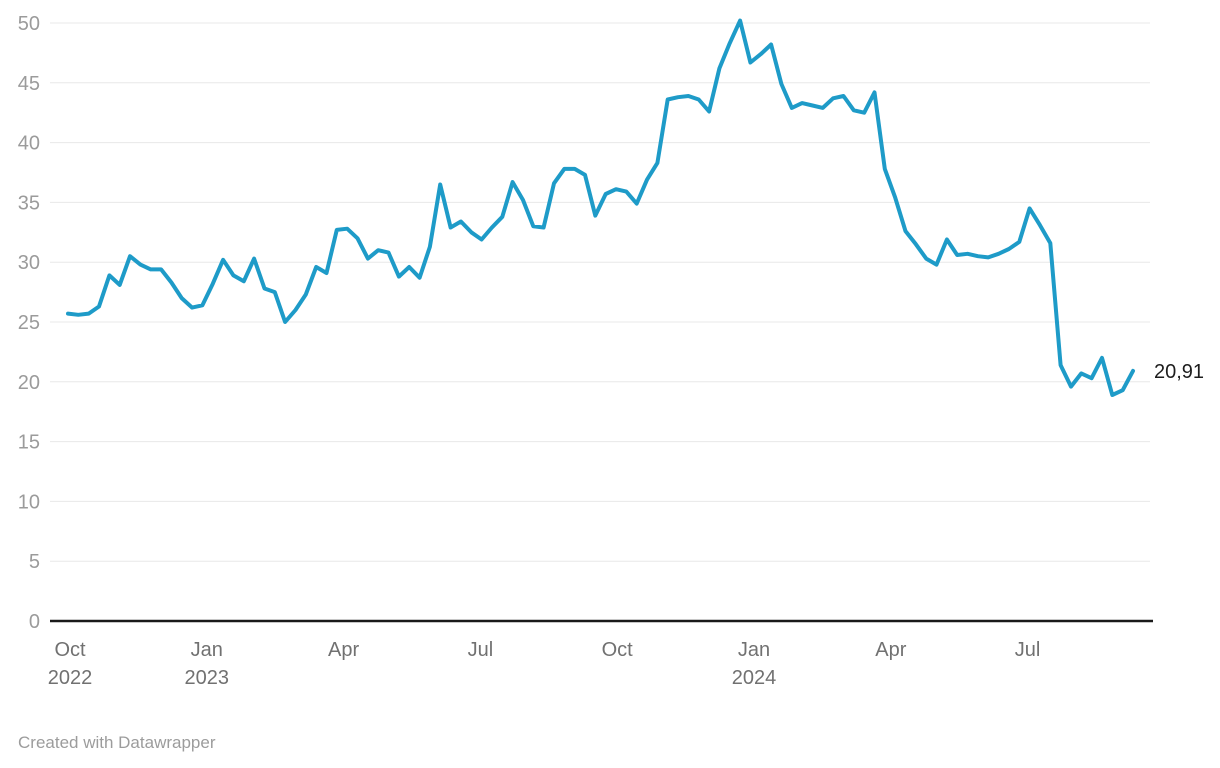  What do you see at coordinates (70, 678) in the screenshot?
I see `x-tick-year-label: 2022` at bounding box center [70, 678].